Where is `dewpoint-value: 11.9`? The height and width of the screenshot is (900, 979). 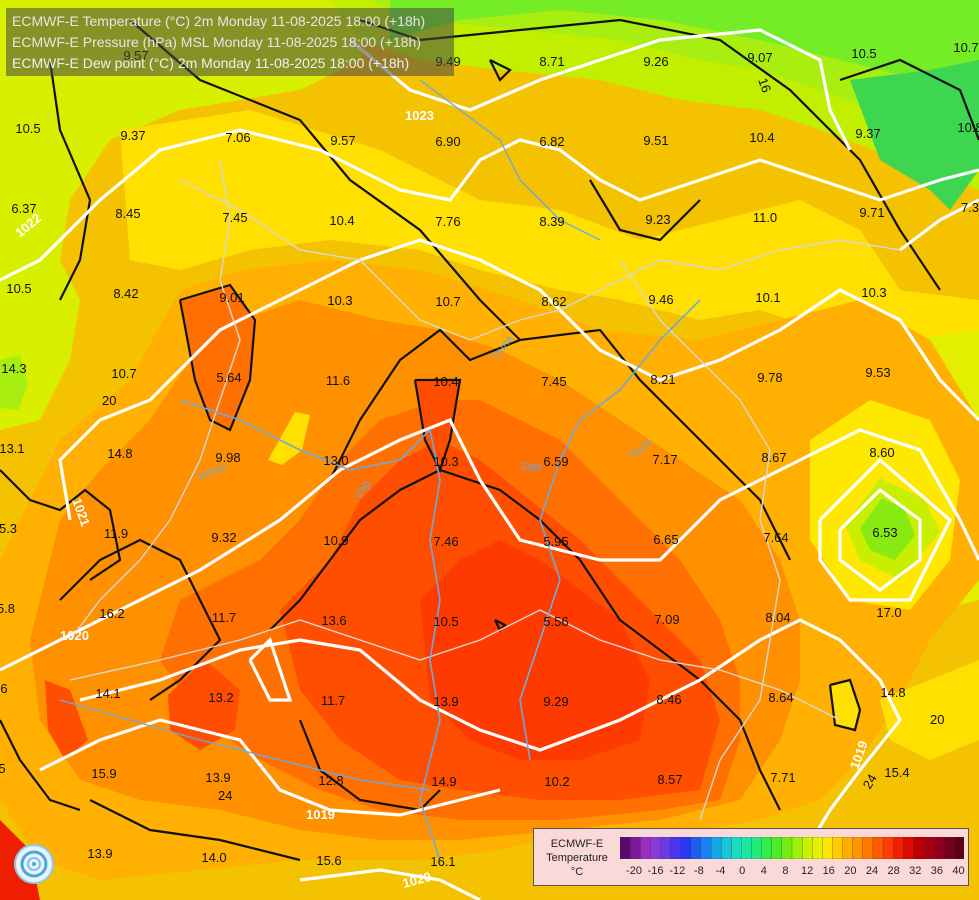
dewpoint-value: 11.9 is located at coordinates (116, 533).